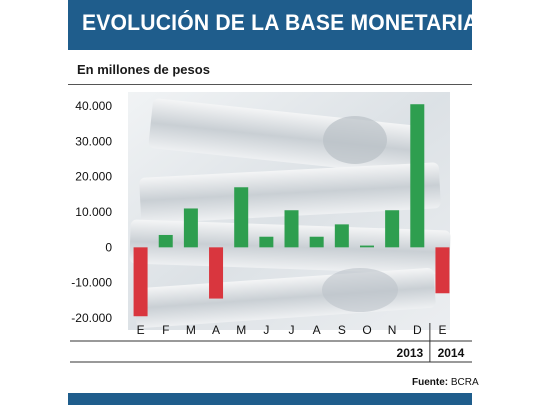 The image size is (540, 405). I want to click on y-tick-label: 40.000, so click(93, 106).